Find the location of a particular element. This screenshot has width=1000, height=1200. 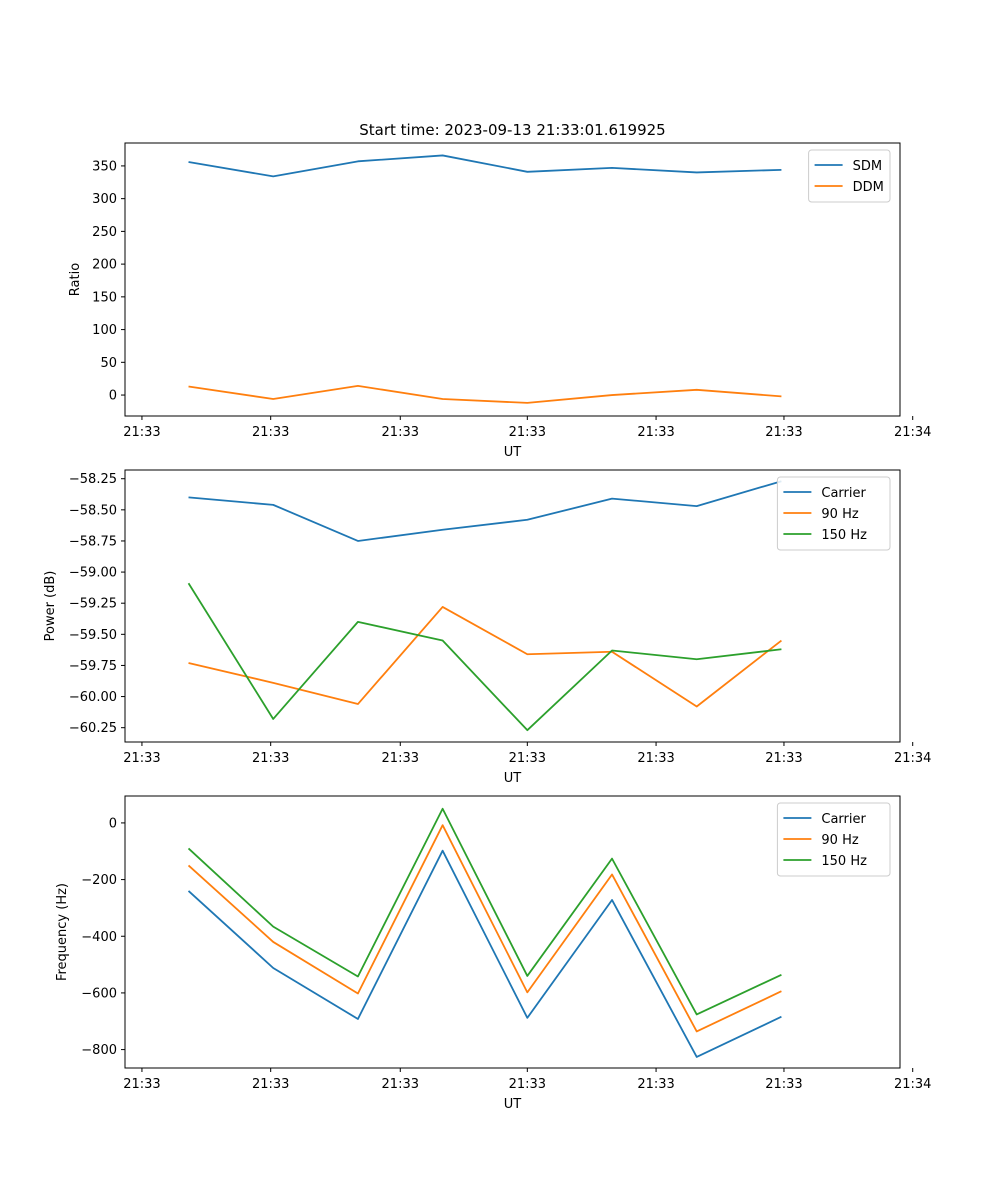

y-axis-label: Power (dB) is located at coordinates (50, 606).